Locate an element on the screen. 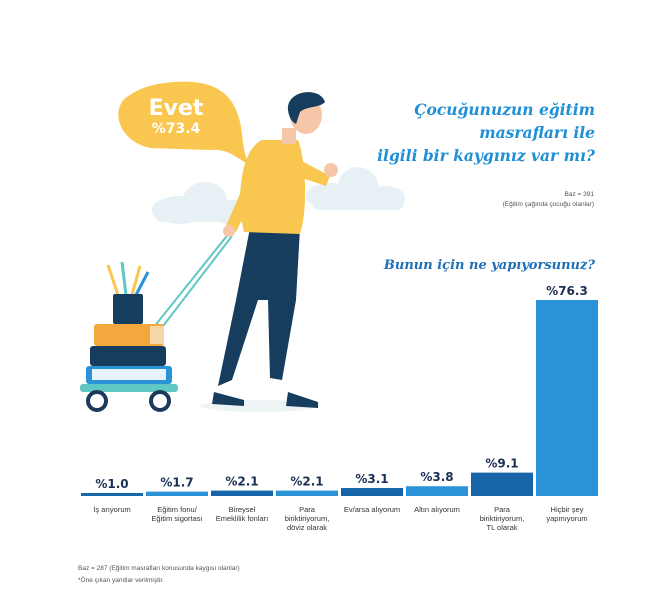  bar-category-label-4: Para biriktiriyorum, döviz olarak is located at coordinates (307, 518).